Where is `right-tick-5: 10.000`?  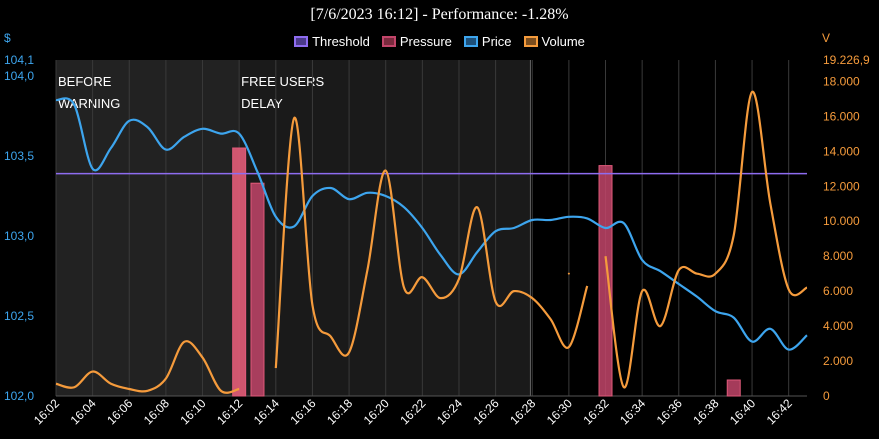
right-tick-5: 10.000 is located at coordinates (841, 221).